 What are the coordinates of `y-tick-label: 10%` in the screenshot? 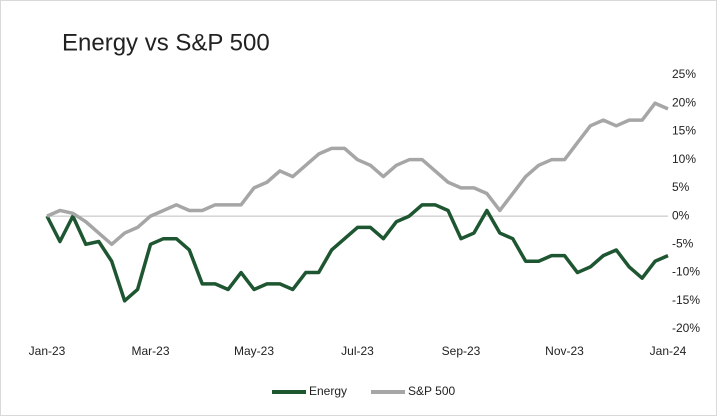 It's located at (684, 159).